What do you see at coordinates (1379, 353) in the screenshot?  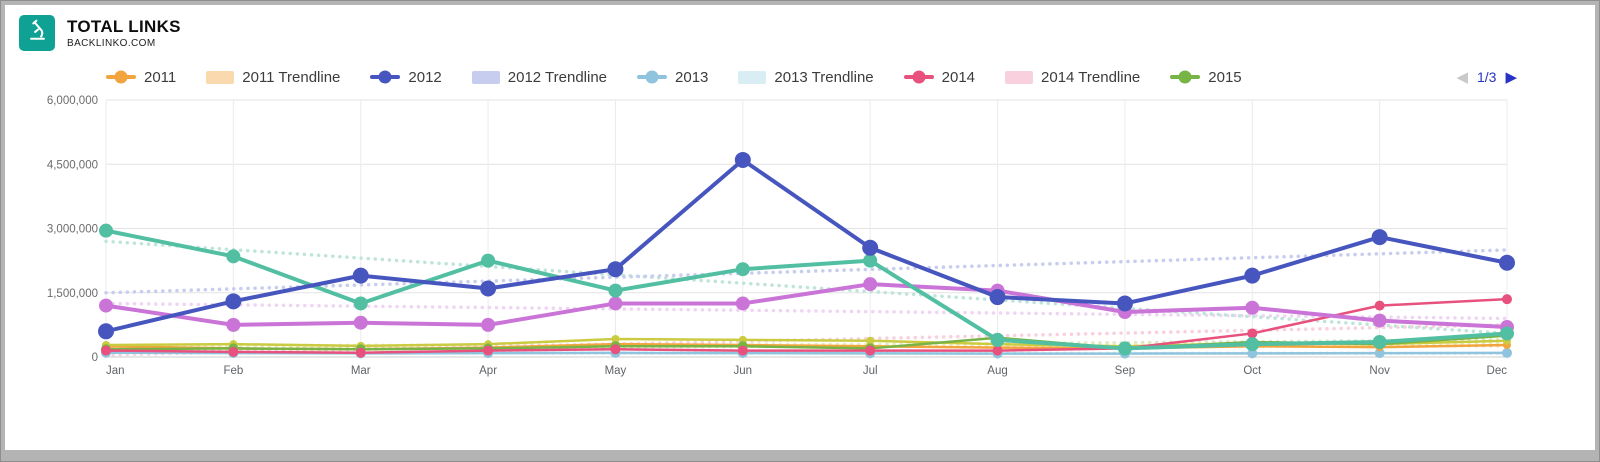 I see `data-point-2013-nov` at bounding box center [1379, 353].